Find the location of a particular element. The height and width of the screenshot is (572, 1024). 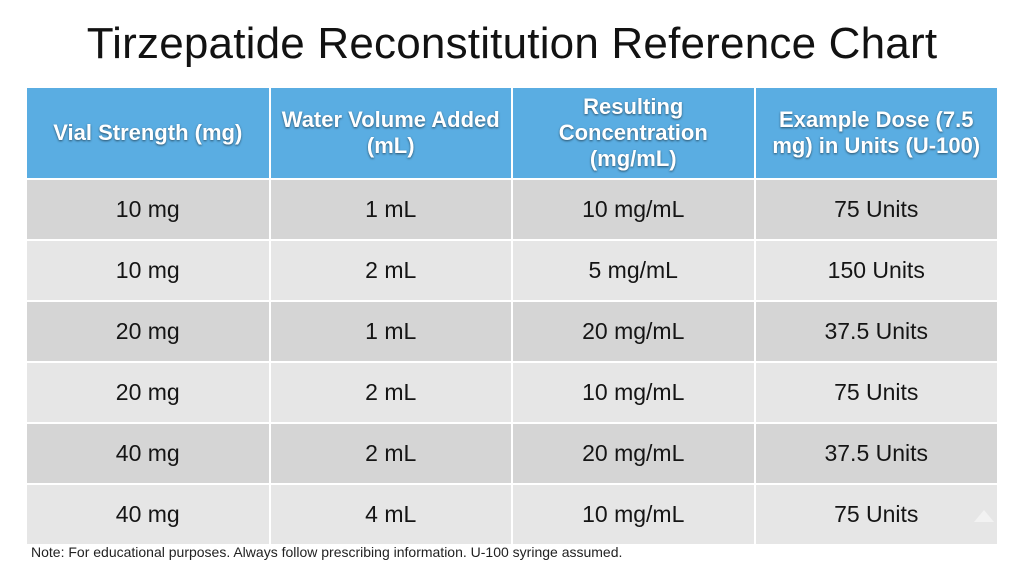

cell-concentration: 5 mg/mL is located at coordinates (634, 270).